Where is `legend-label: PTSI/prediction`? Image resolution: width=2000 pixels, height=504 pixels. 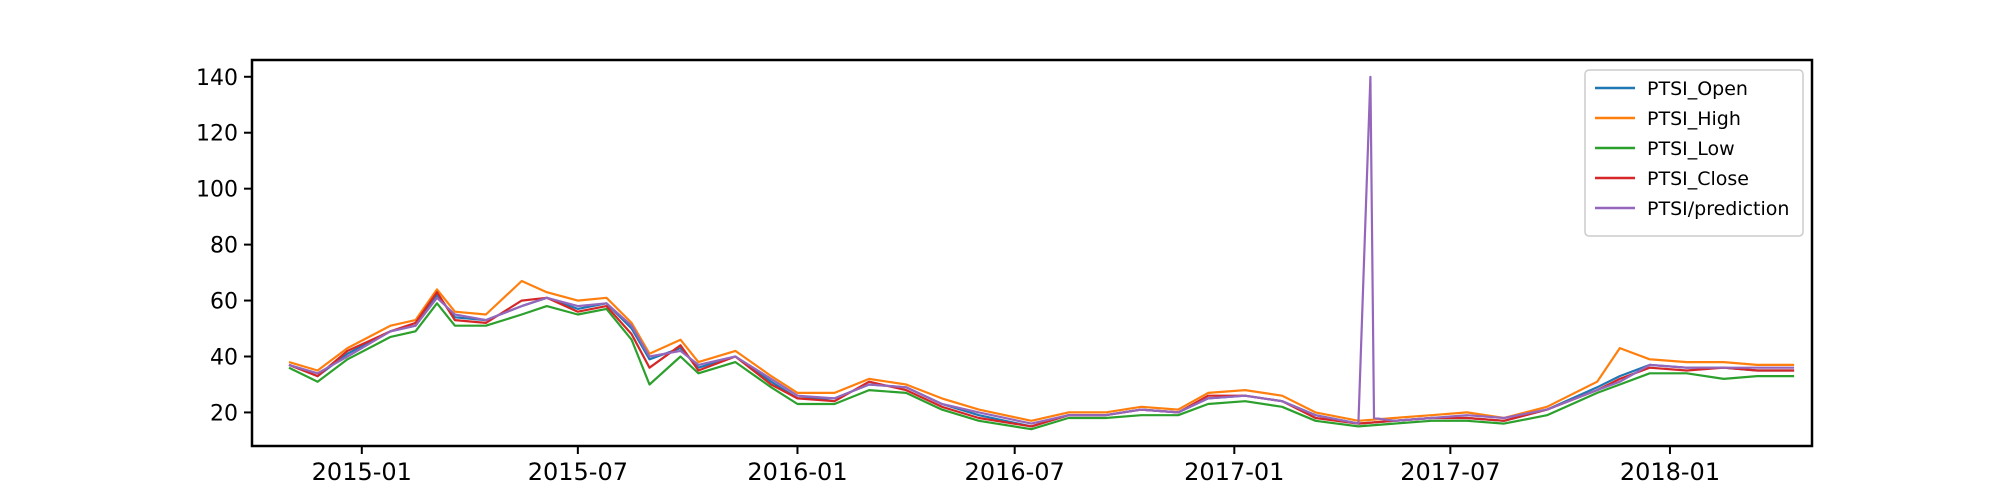 legend-label: PTSI/prediction is located at coordinates (1718, 209).